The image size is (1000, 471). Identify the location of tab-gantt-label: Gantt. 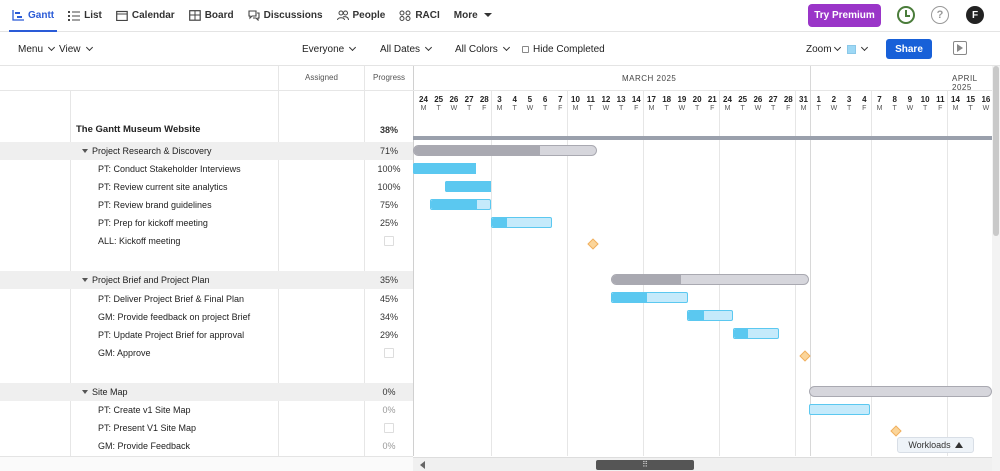
(41, 15).